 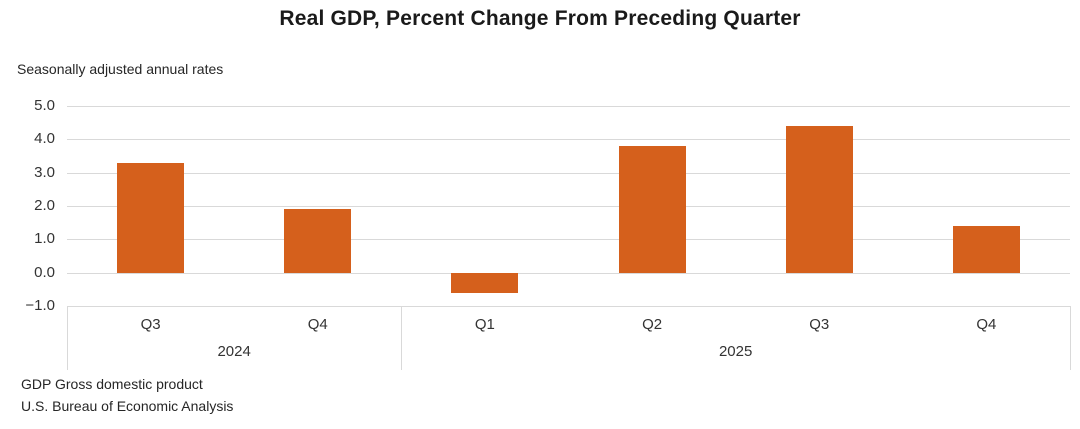 I want to click on x-axis-quarter-label: Q1, so click(x=484, y=324).